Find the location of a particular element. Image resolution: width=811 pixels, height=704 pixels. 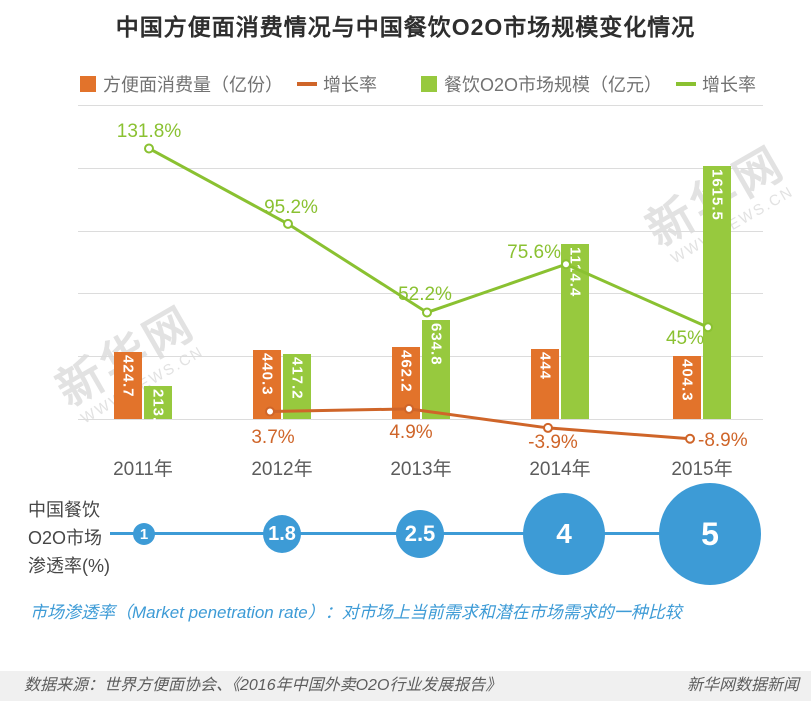

green-bar-swatch-icon is located at coordinates (429, 84).